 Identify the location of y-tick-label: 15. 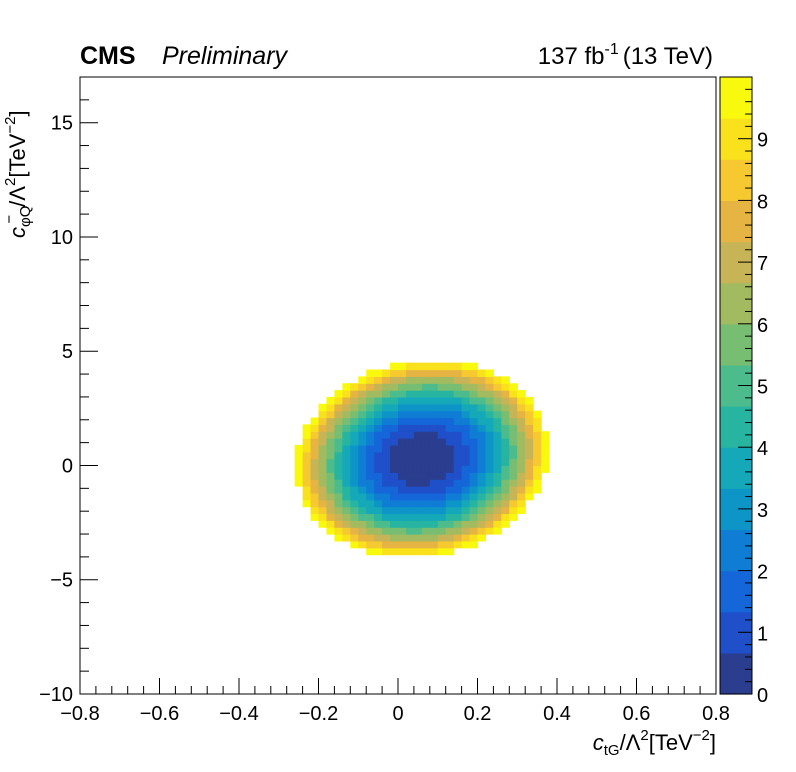
(62, 124).